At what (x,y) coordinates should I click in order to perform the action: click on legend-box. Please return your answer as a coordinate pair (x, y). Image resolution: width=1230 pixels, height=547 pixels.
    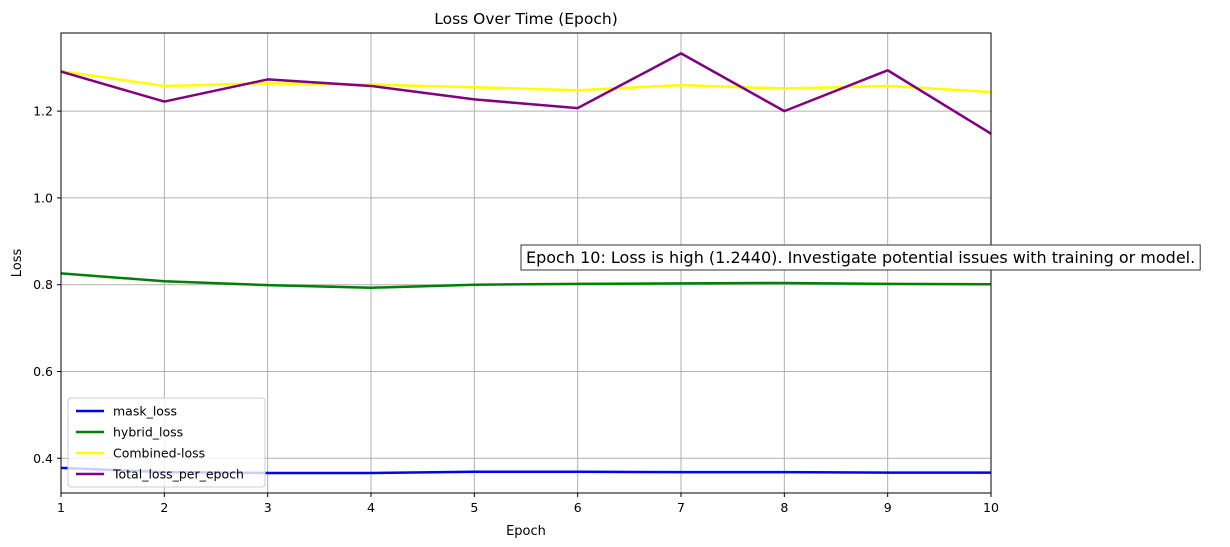
    Looking at the image, I should click on (166, 442).